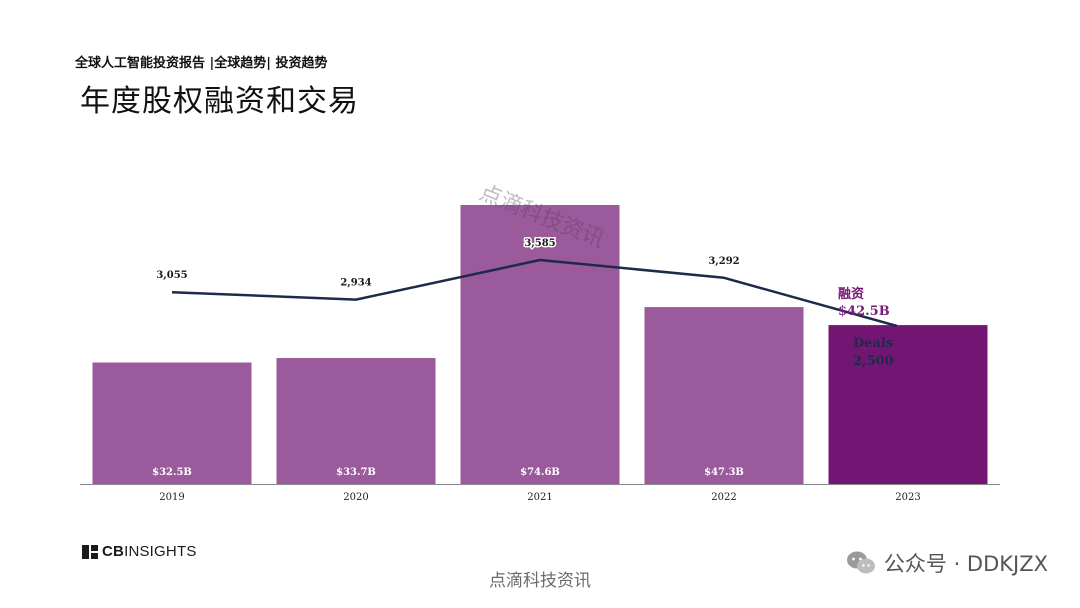 The height and width of the screenshot is (608, 1080). I want to click on deals-callout-value: 2,500, so click(873, 361).